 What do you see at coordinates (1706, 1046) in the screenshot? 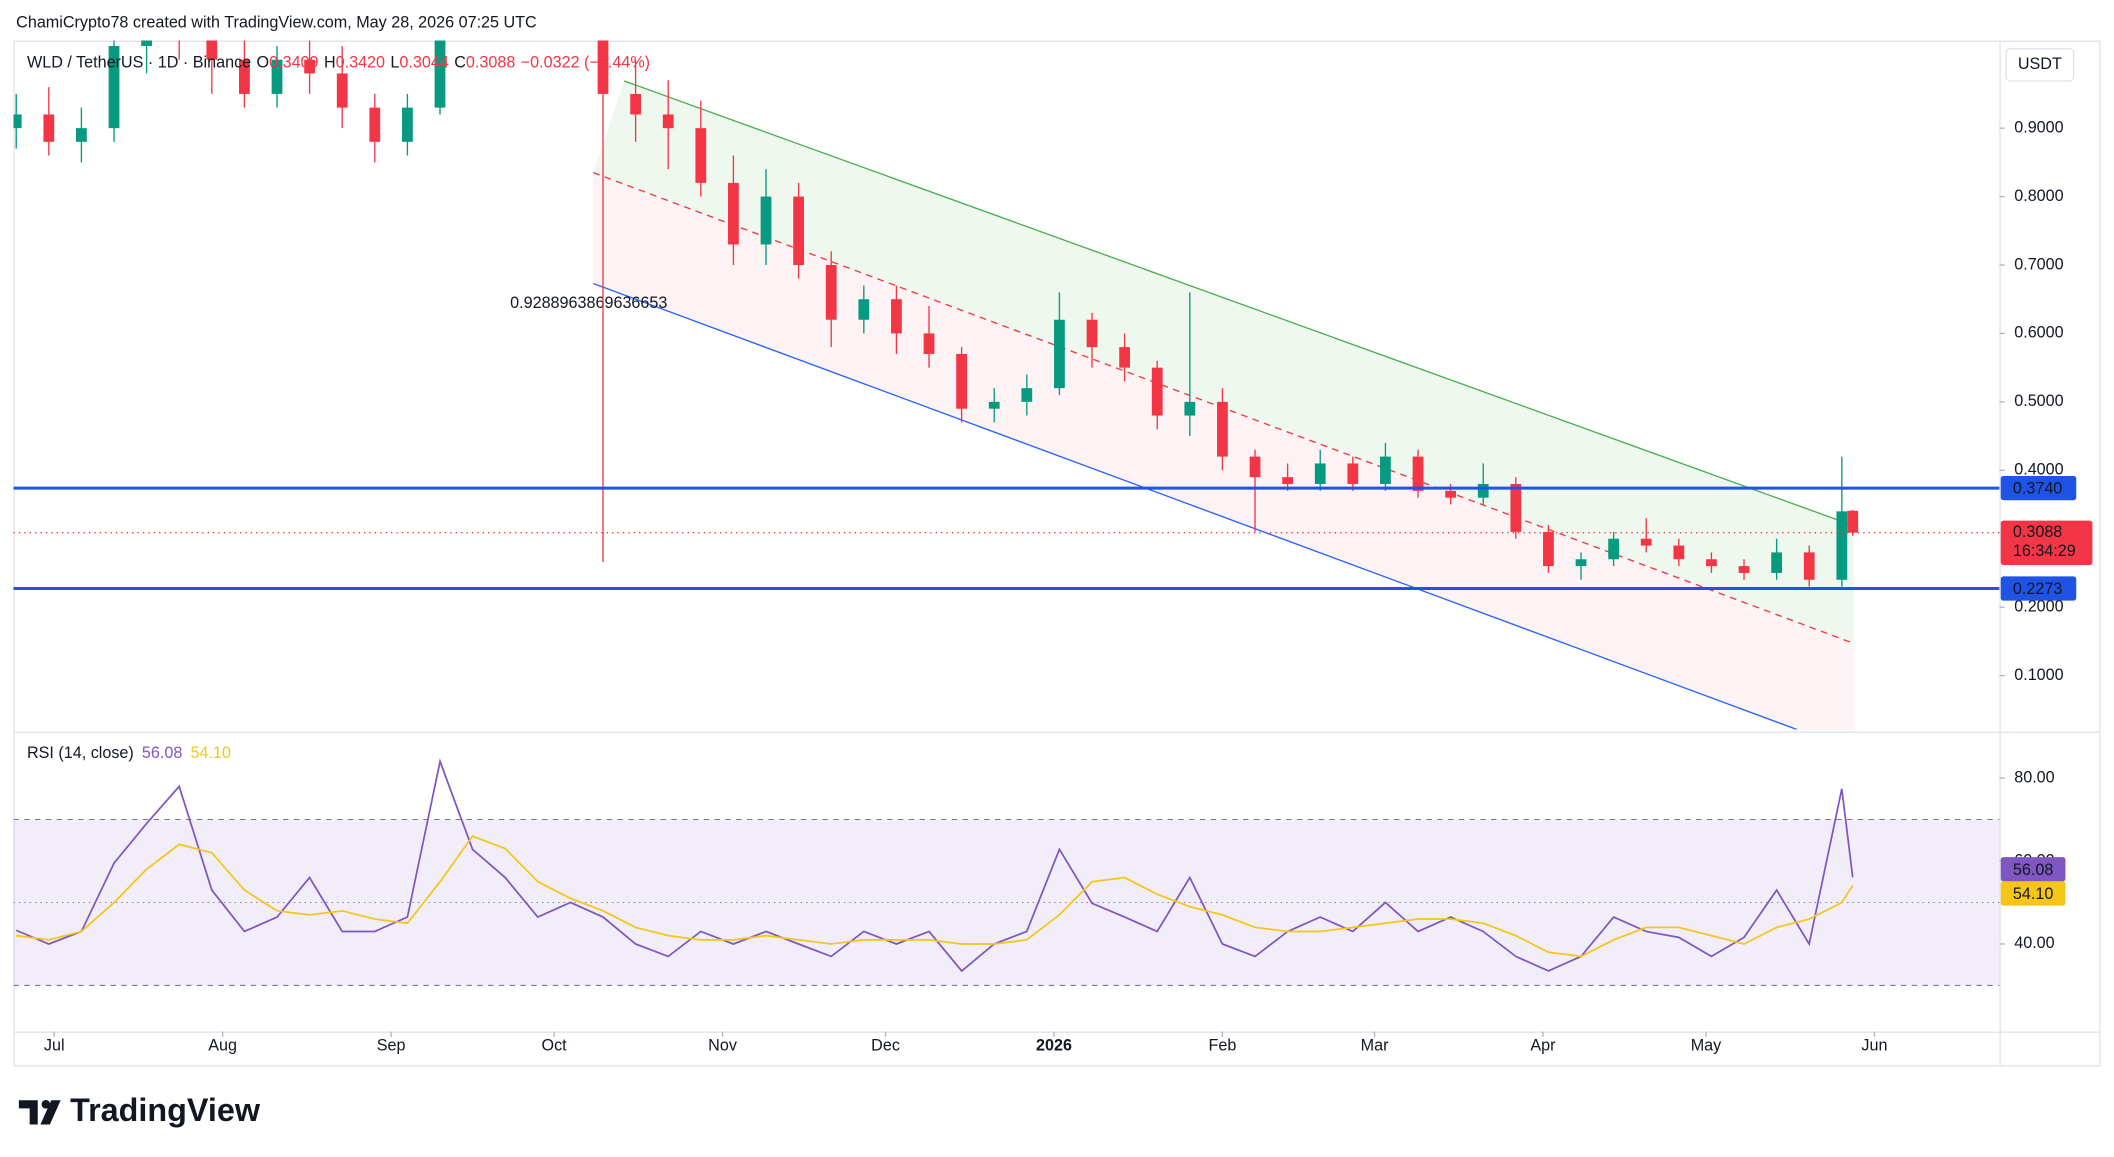
I see `x-tick-label: May` at bounding box center [1706, 1046].